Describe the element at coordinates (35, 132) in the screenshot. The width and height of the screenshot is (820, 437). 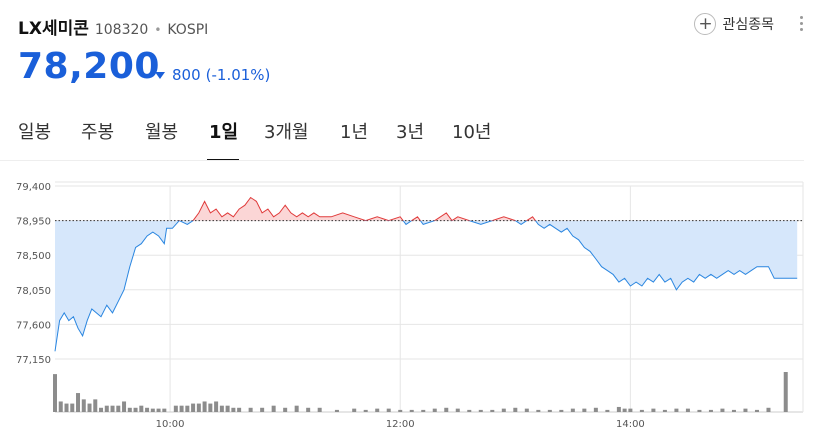
I see `tab-daily: 일봉` at that location.